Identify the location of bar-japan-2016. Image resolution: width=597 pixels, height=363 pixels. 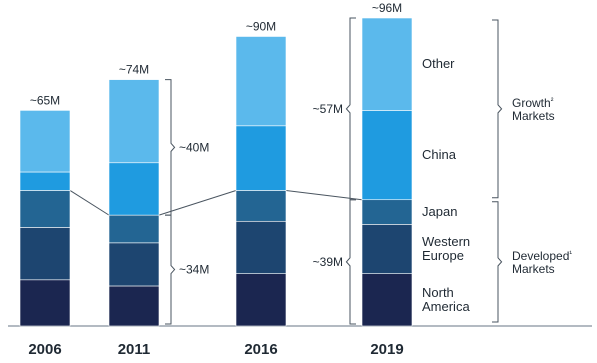
(261, 206).